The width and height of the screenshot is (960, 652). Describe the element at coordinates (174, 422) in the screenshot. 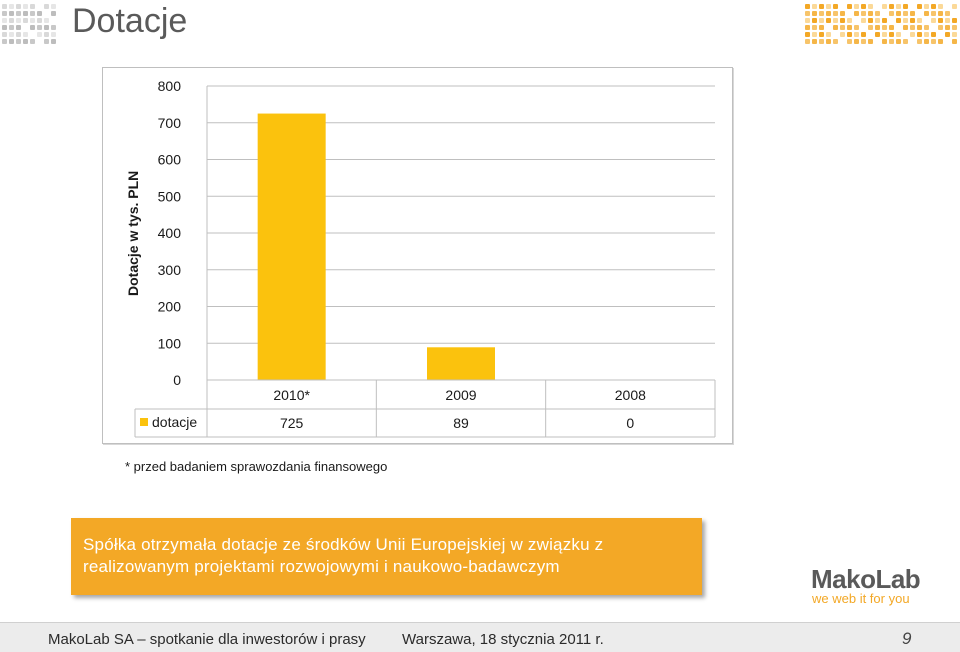

I see `legend-label: dotacje` at that location.